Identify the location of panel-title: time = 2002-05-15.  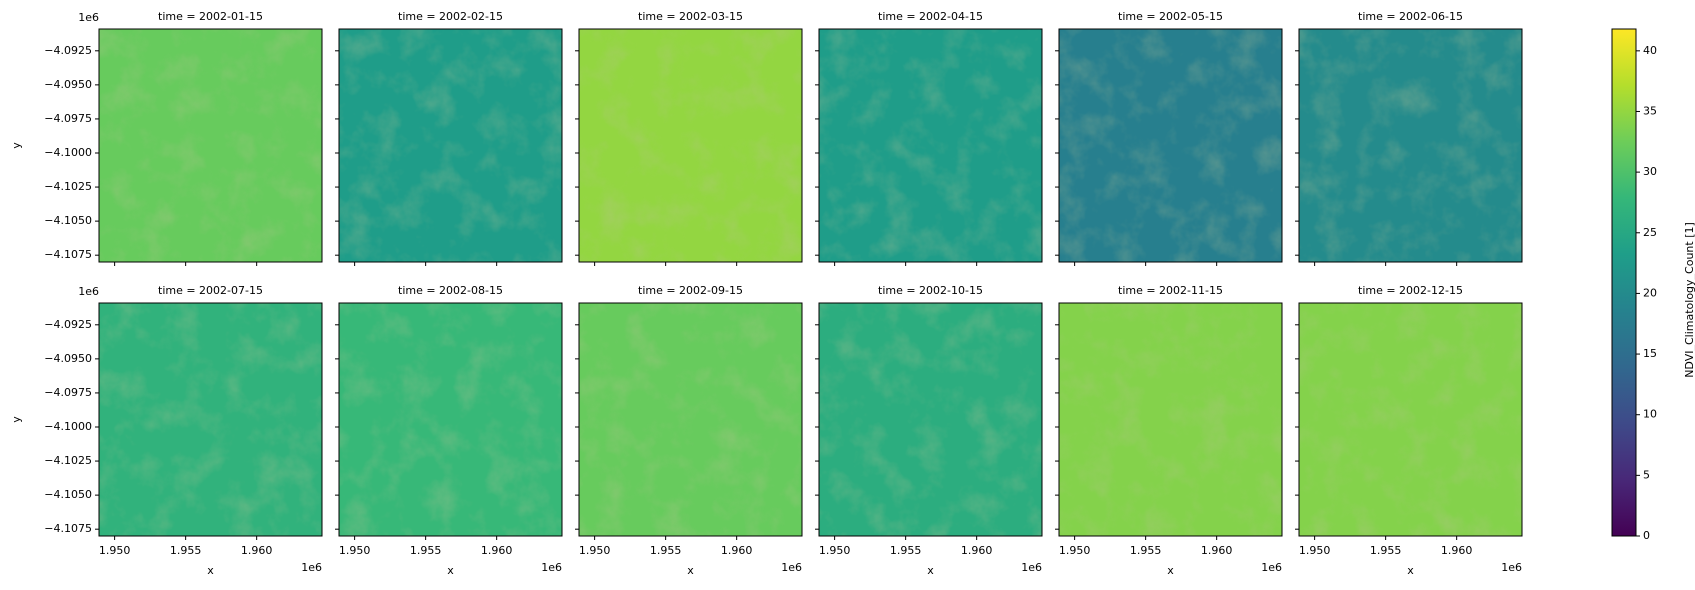
(1170, 16).